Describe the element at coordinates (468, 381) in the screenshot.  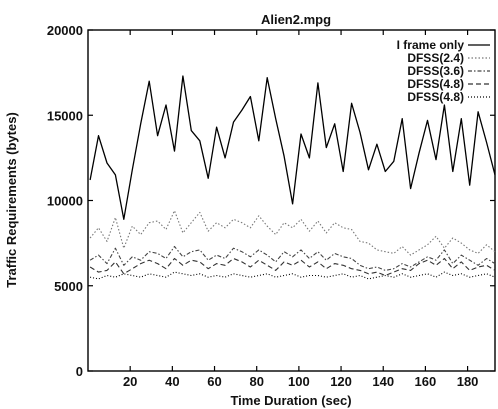
I see `x-tick-label: 180` at that location.